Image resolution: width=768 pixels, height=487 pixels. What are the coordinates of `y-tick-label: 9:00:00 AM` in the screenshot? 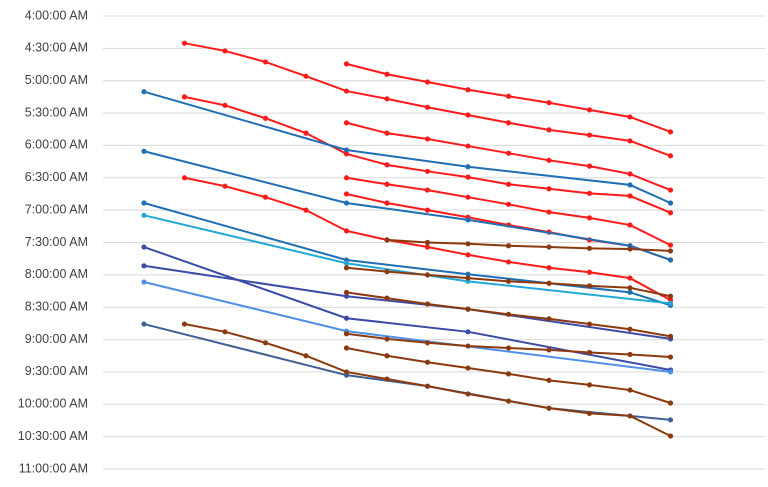 It's located at (56, 339).